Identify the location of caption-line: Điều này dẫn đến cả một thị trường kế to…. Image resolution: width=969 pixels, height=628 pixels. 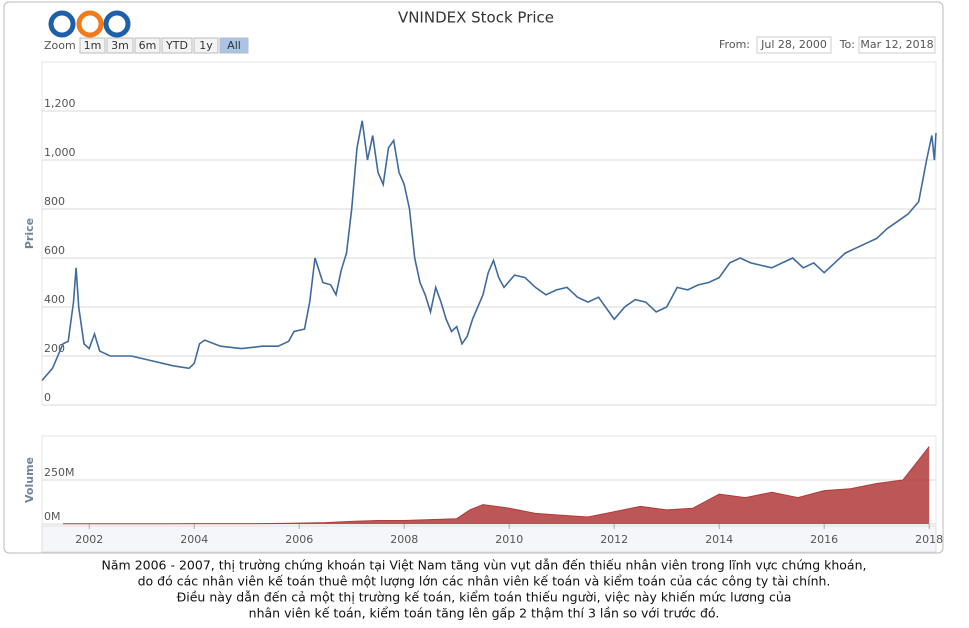
(484, 597).